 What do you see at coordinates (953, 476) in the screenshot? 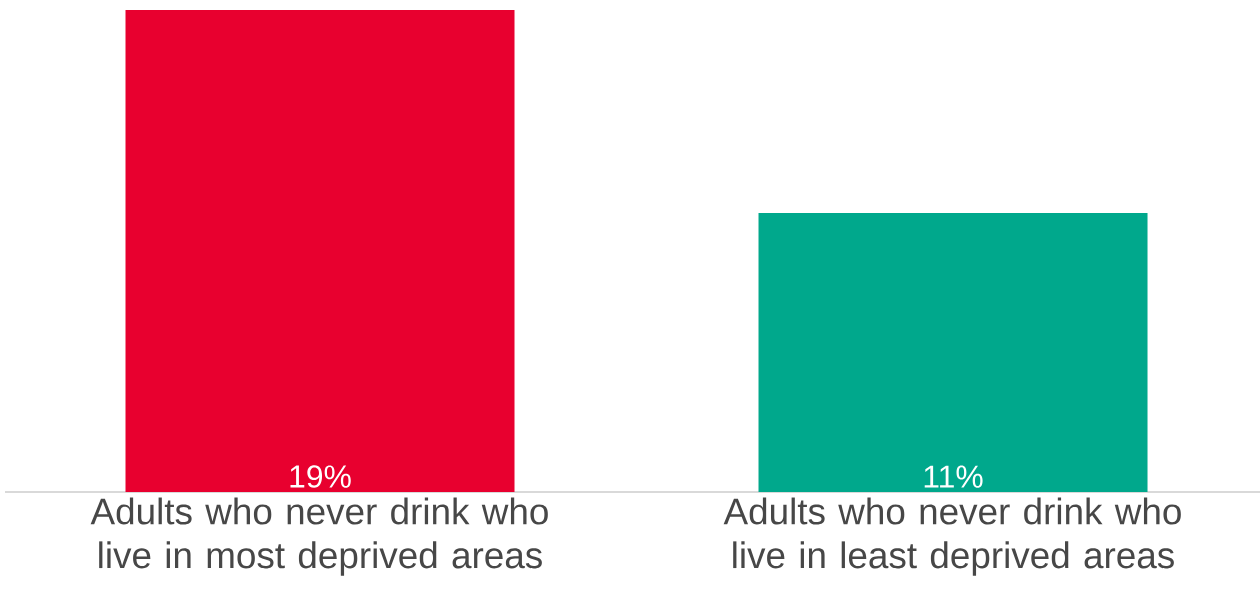
I see `data-label: 11%` at bounding box center [953, 476].